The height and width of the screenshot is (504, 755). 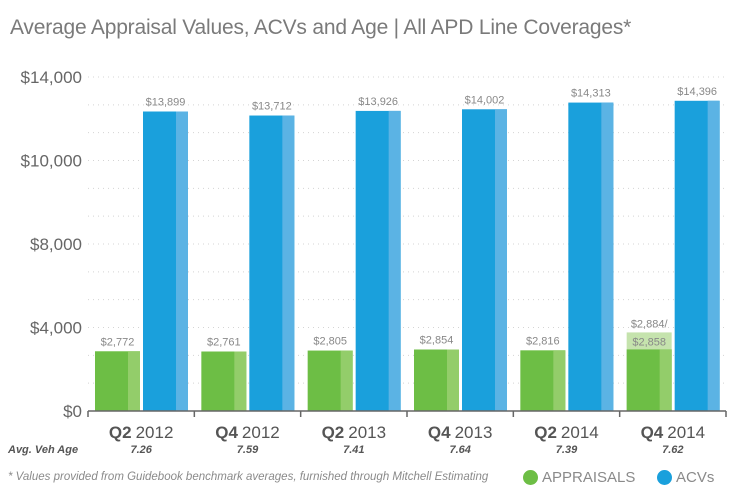 I want to click on age-value: 7.62, so click(x=672, y=450).